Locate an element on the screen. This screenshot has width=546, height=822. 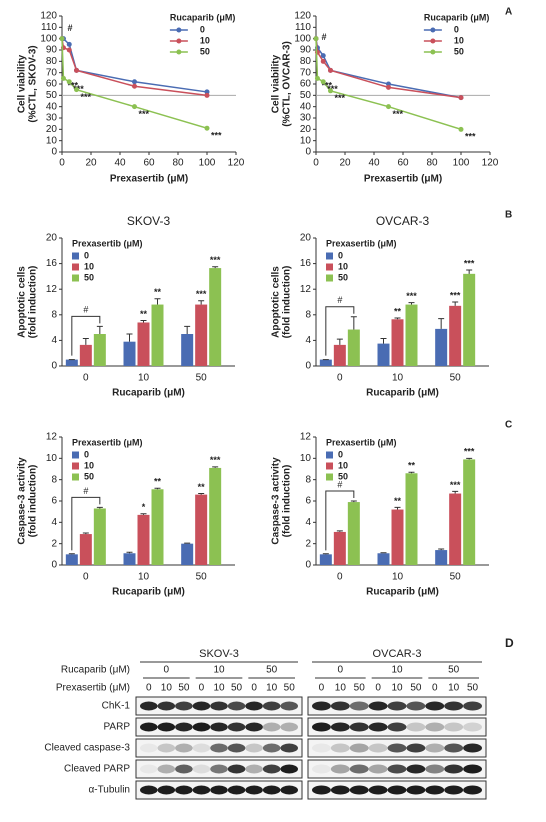
chart-title: OVCAR-3 is located at coordinates (403, 221).